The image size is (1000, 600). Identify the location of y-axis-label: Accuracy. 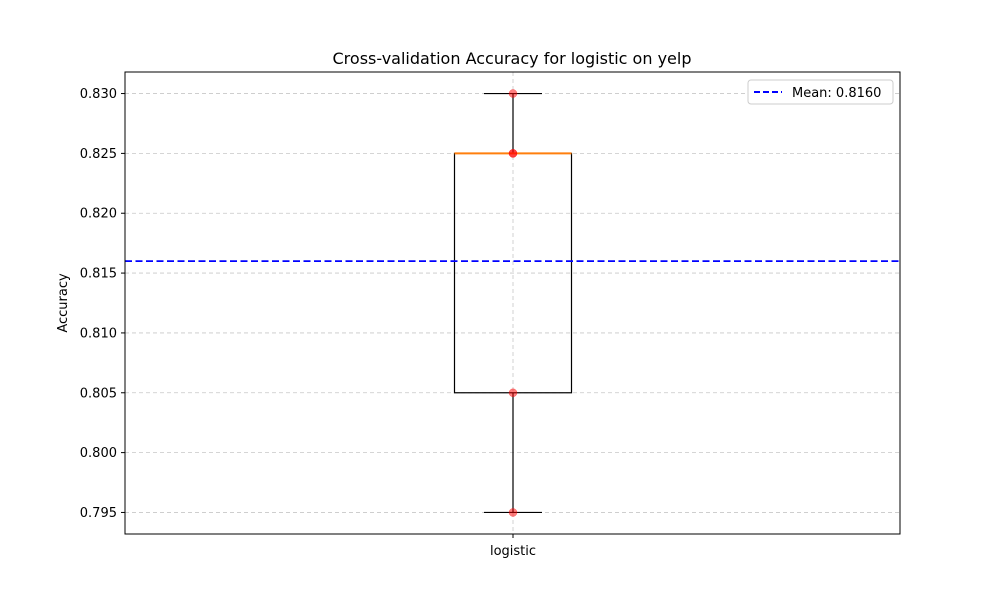
(63, 303).